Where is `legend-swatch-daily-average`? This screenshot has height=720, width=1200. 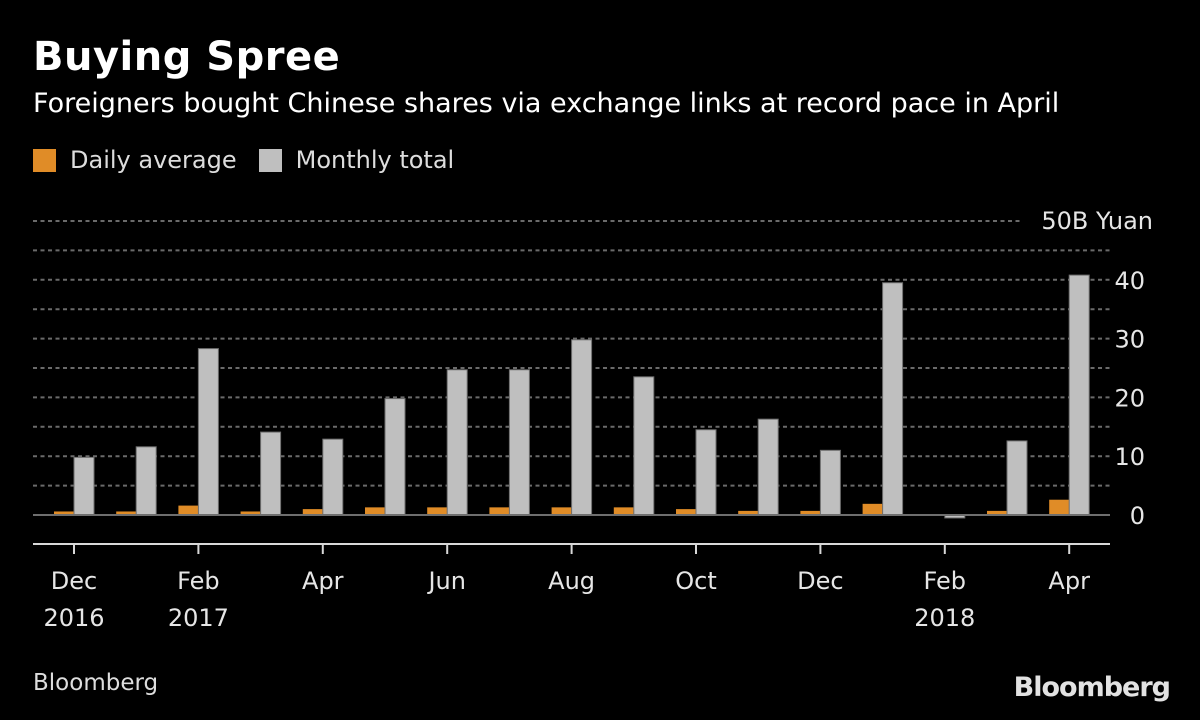
legend-swatch-daily-average is located at coordinates (44, 160).